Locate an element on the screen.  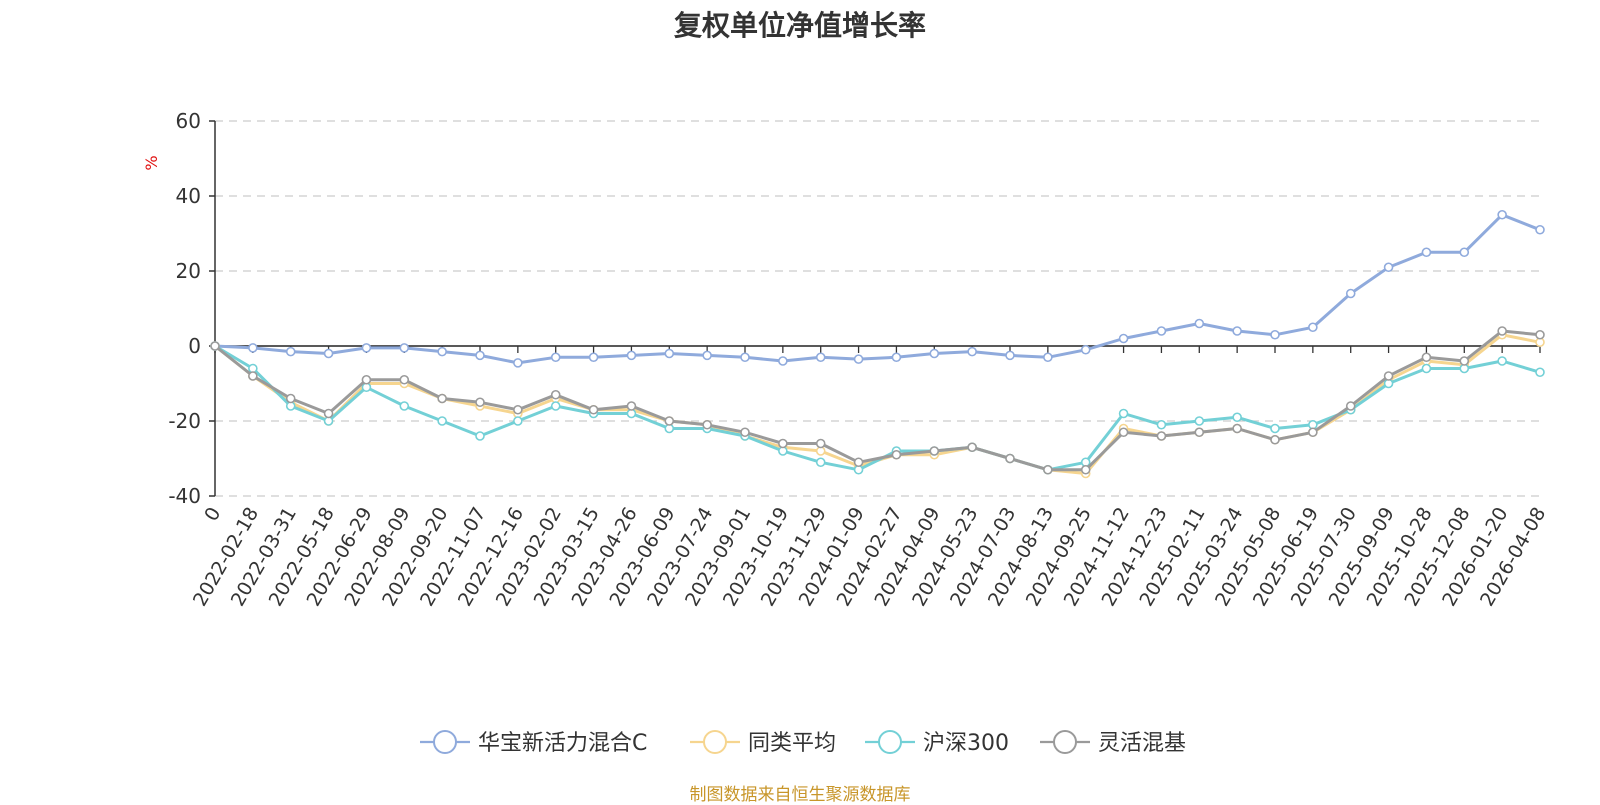
chart-title: 复权单位净值增长率 is located at coordinates (799, 25).